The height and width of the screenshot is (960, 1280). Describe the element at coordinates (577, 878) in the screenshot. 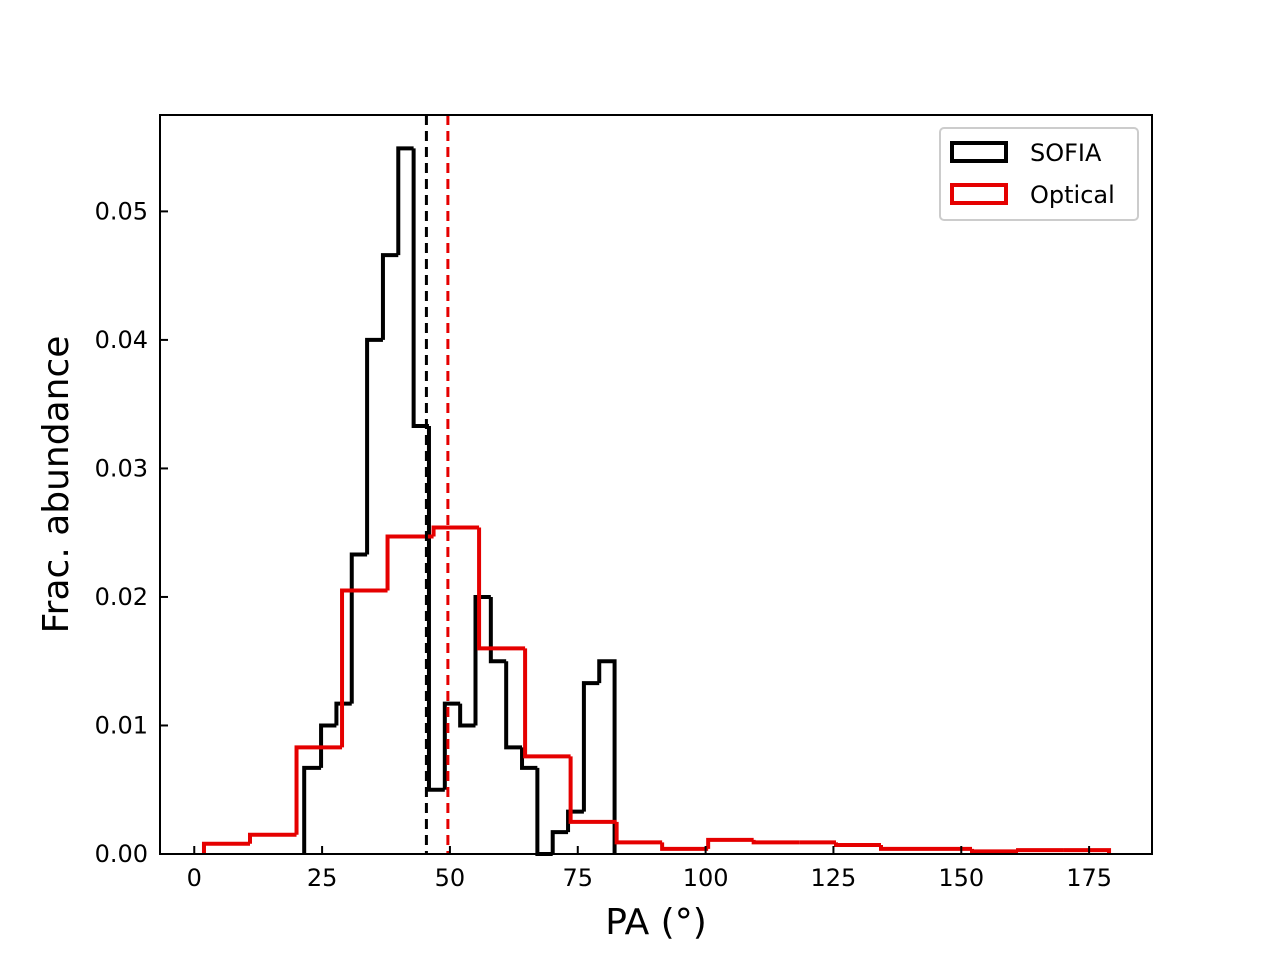

I see `x-tick-label: 75` at that location.